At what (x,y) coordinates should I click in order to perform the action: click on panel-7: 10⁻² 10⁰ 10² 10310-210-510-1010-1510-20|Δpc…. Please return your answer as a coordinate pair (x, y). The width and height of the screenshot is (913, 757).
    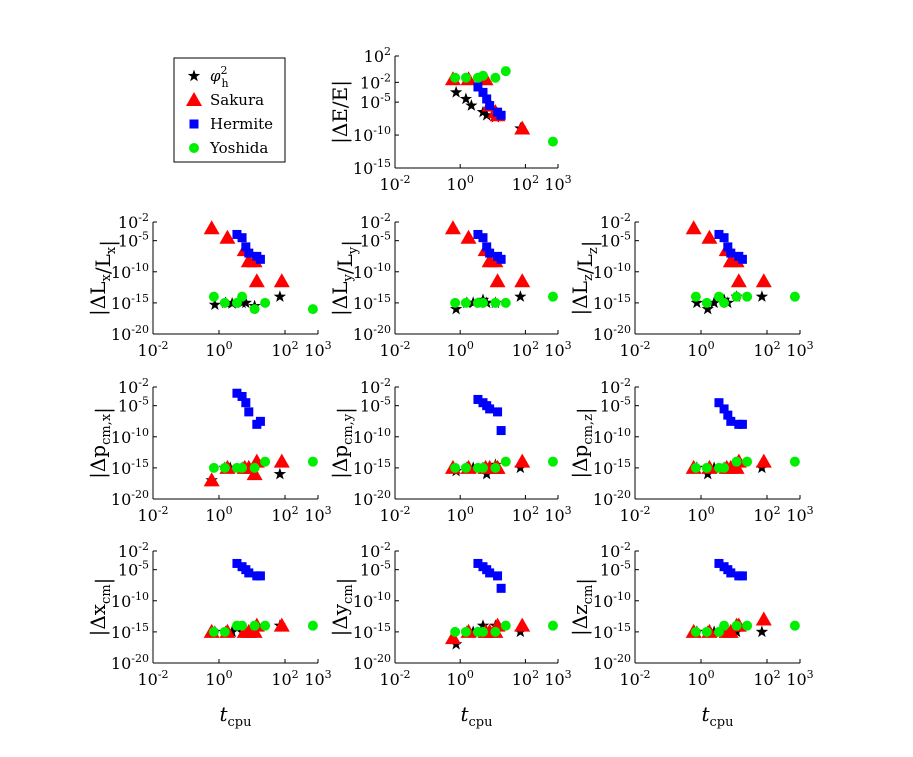
    Looking at the image, I should click on (691, 450).